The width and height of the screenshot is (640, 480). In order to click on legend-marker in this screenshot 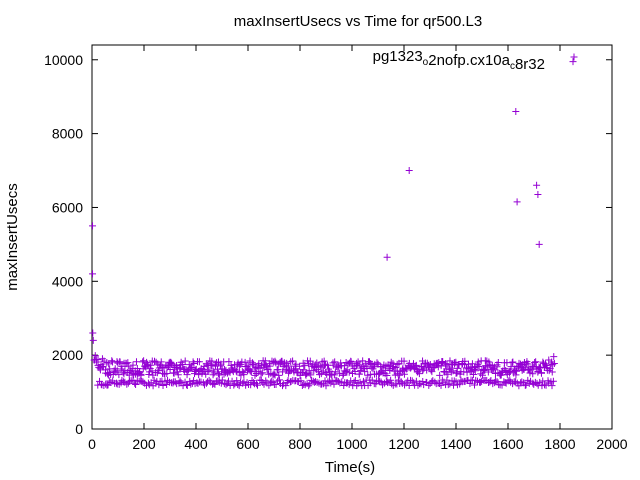, I will do `click(574, 57)`.